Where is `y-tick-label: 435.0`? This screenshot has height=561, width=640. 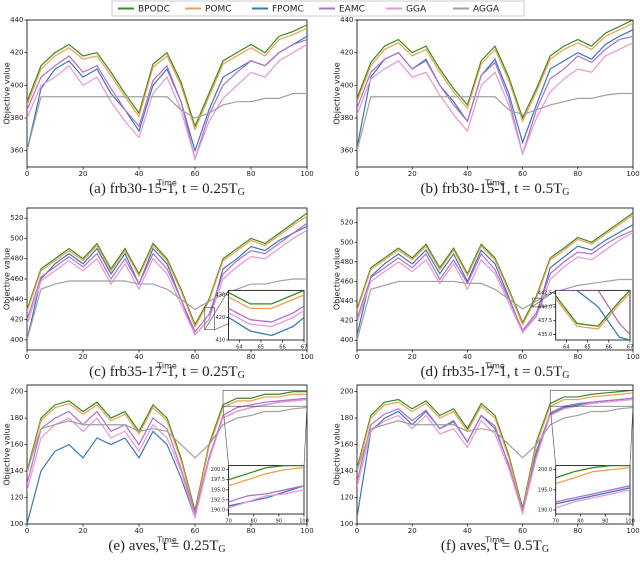
y-tick-label: 435.0 is located at coordinates (545, 335).